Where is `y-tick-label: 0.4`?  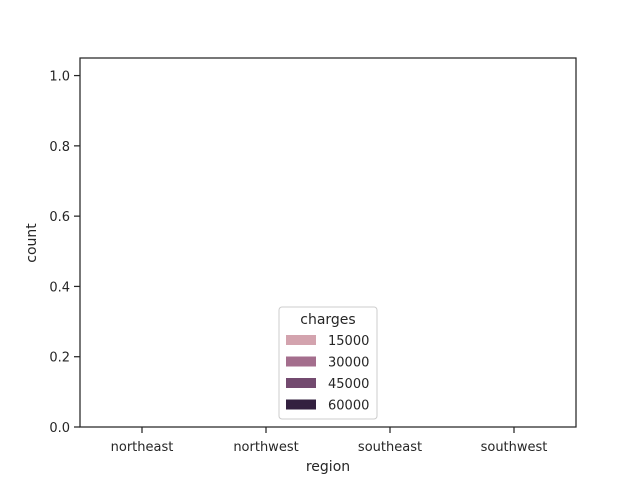 y-tick-label: 0.4 is located at coordinates (59, 287).